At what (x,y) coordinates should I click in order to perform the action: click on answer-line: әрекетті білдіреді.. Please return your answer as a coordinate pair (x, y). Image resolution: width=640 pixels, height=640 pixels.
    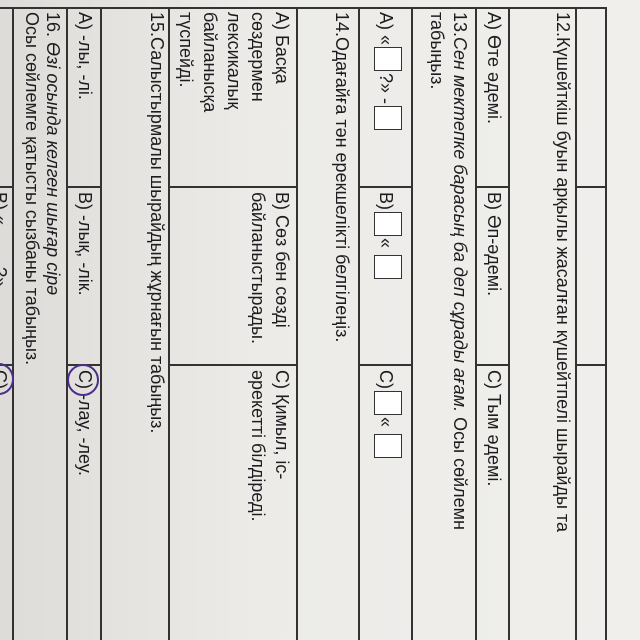
    Looking at the image, I should click on (258, 446).